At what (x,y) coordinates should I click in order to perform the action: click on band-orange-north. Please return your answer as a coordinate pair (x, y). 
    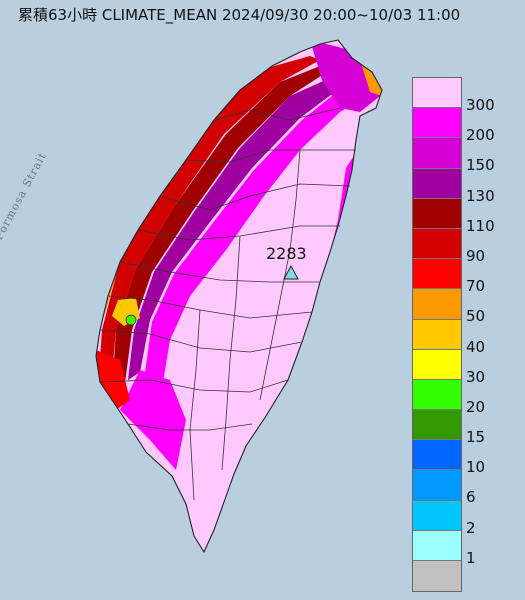
    Looking at the image, I should click on (371, 78).